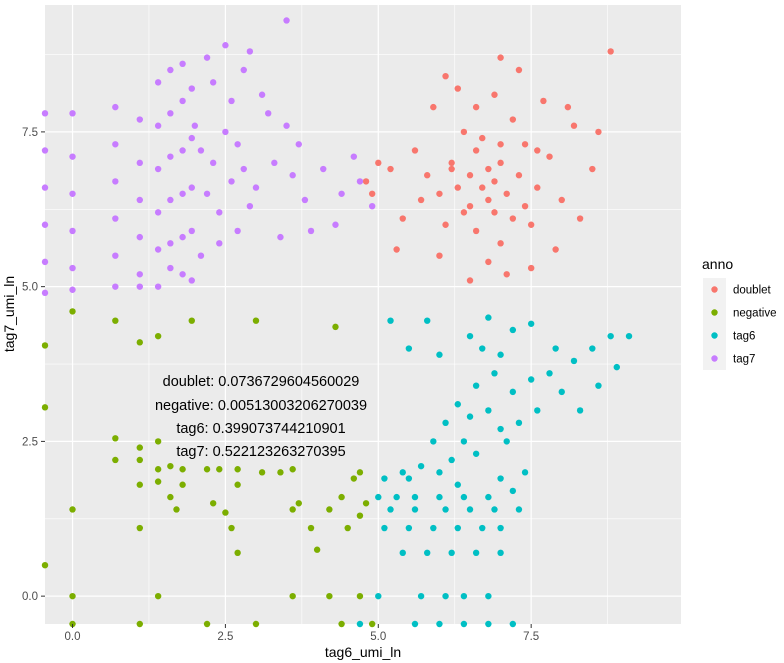  I want to click on legend-item-doublet: doublet, so click(737, 289).